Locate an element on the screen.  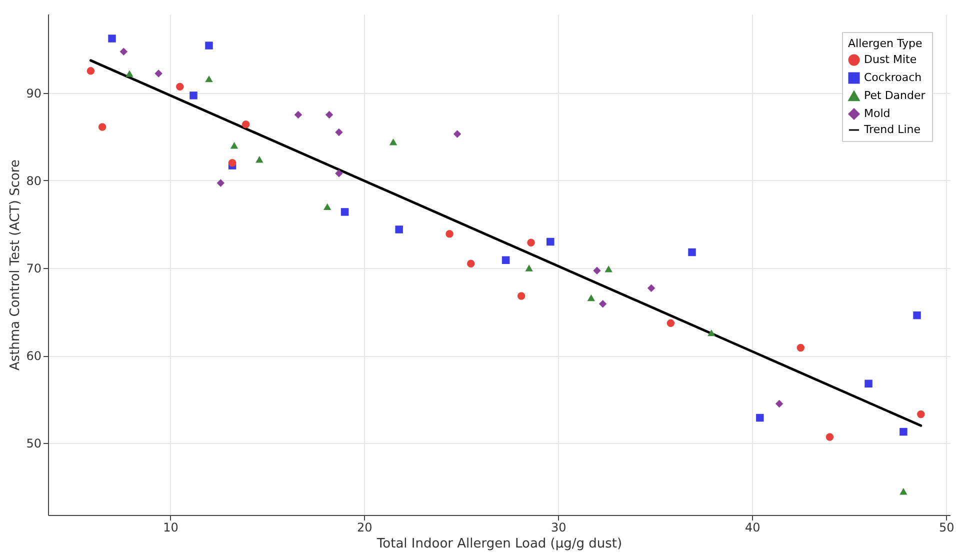
legend-label: Mold is located at coordinates (877, 113).